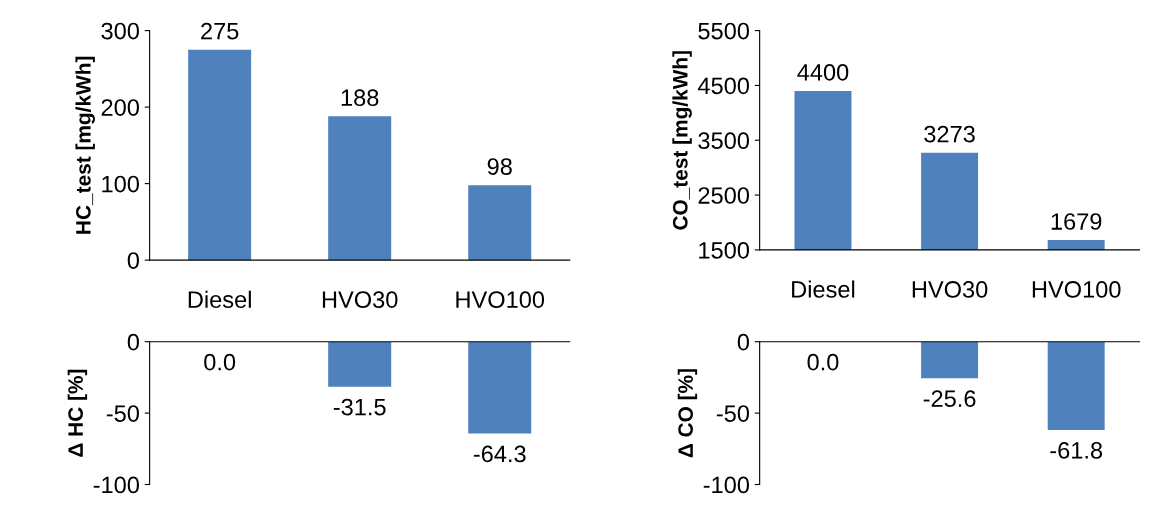 Image resolution: width=1151 pixels, height=510 pixels. What do you see at coordinates (120, 107) in the screenshot?
I see `y-tick-label: 200` at bounding box center [120, 107].